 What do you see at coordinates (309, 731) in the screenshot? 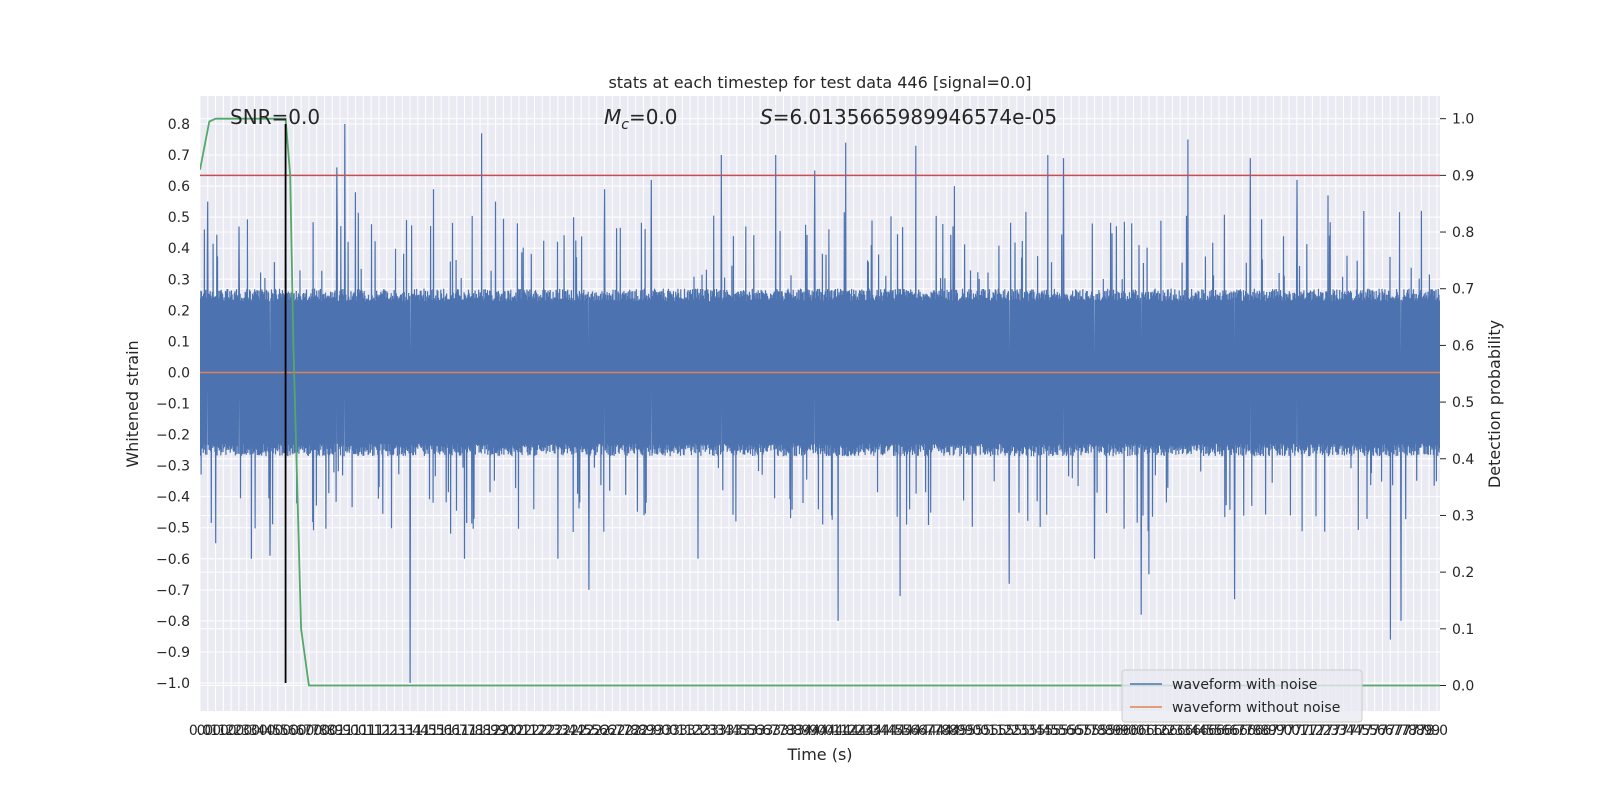
I see `x-tick-label: 0.7` at bounding box center [309, 731].